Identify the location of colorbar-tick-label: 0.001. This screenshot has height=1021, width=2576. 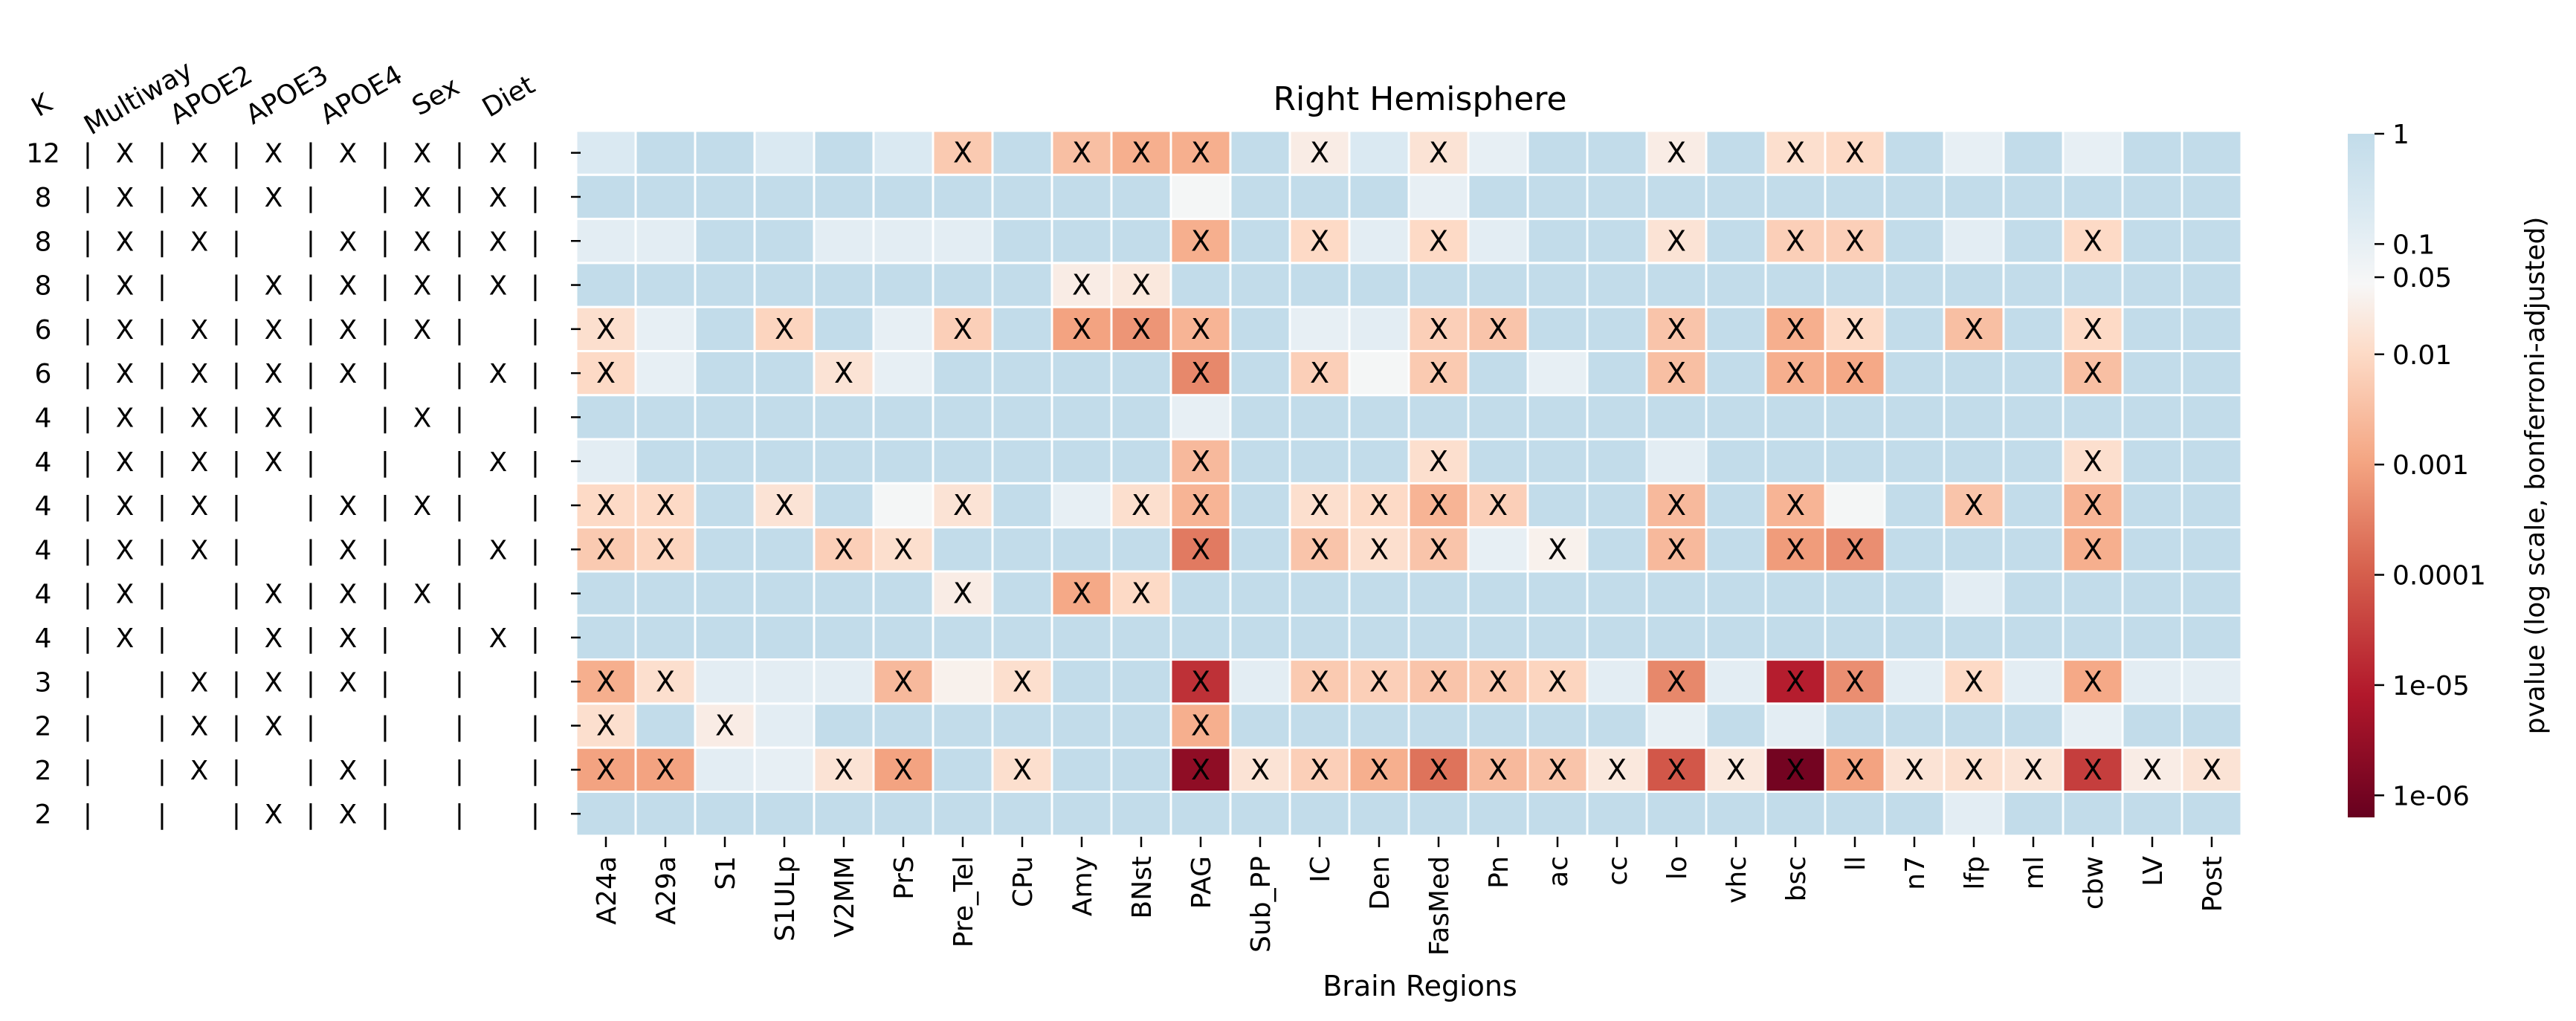
(2430, 465).